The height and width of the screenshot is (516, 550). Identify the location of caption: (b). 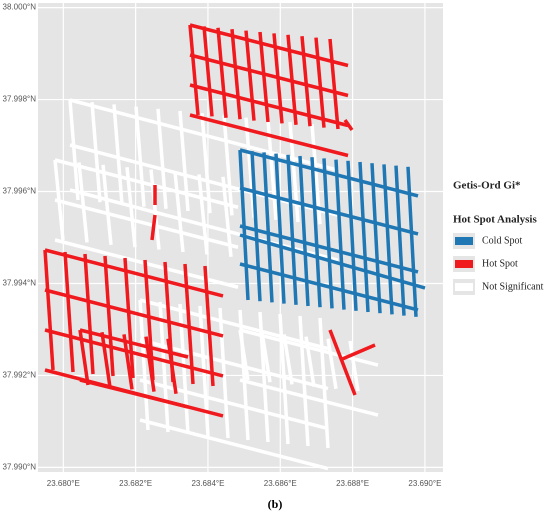
(275, 504).